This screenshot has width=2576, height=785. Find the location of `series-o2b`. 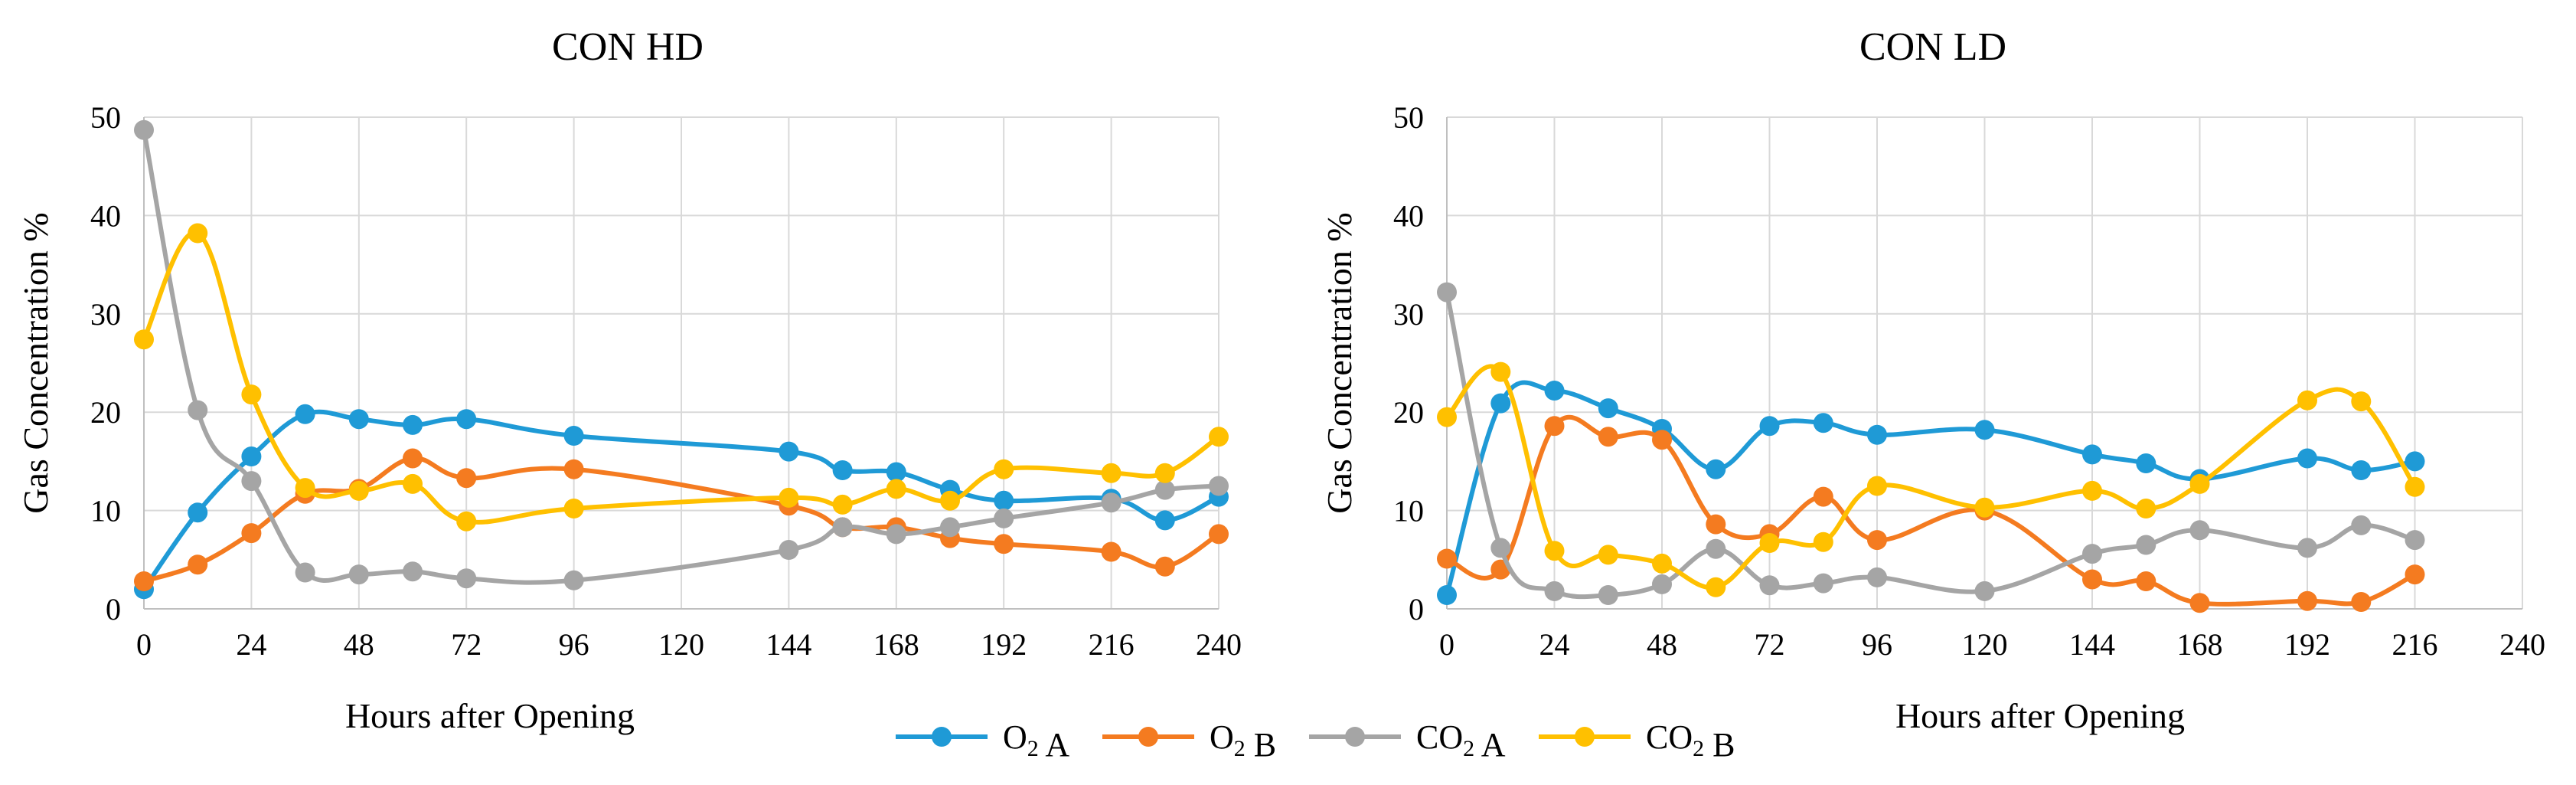

series-o2b is located at coordinates (681, 519).